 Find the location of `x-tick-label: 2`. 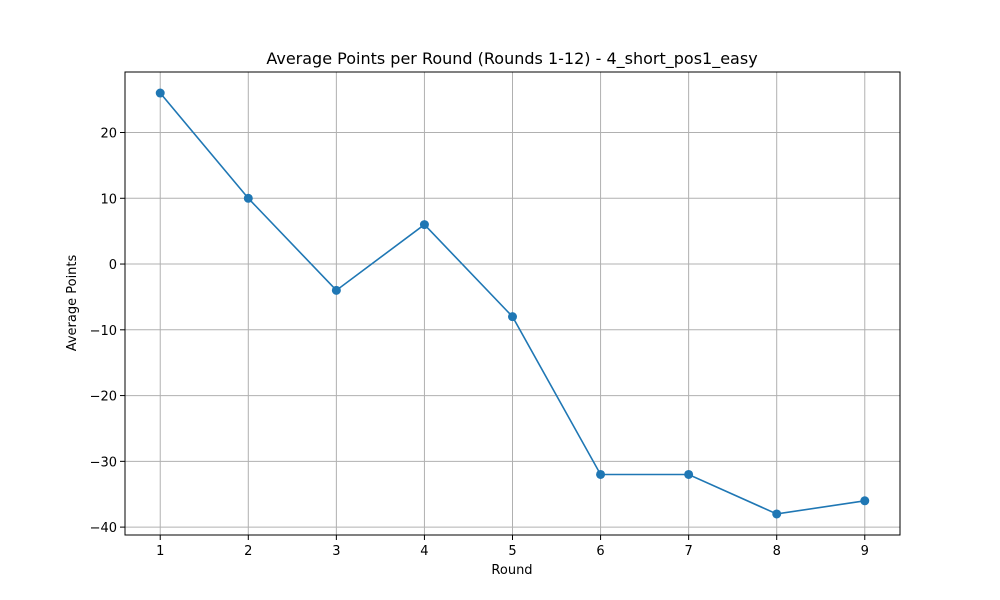

x-tick-label: 2 is located at coordinates (248, 551).